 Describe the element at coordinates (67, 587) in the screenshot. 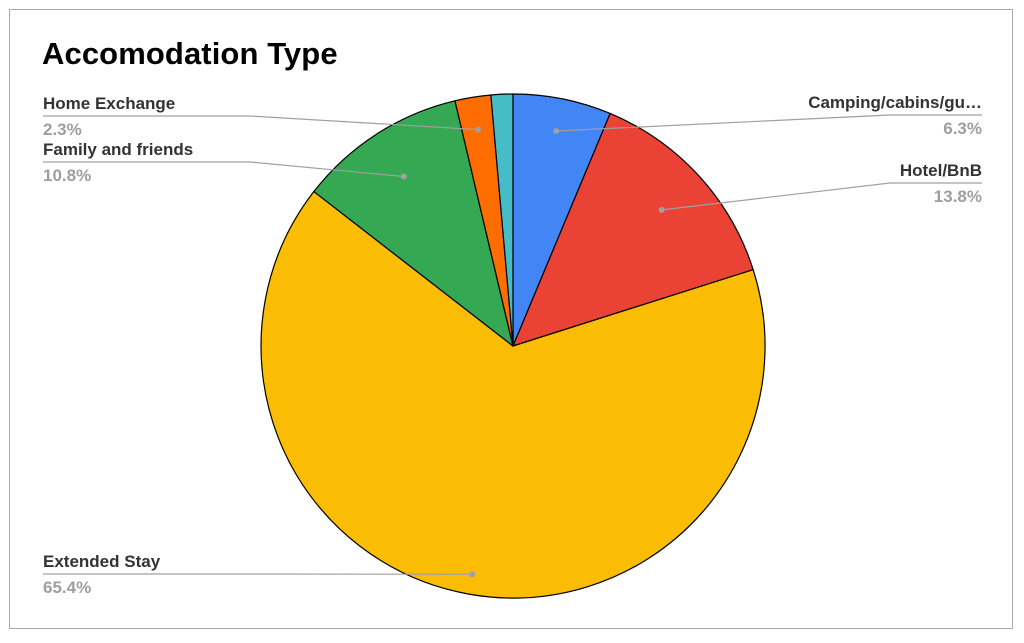

I see `slice-percent-extended-stay: 65.4%` at that location.